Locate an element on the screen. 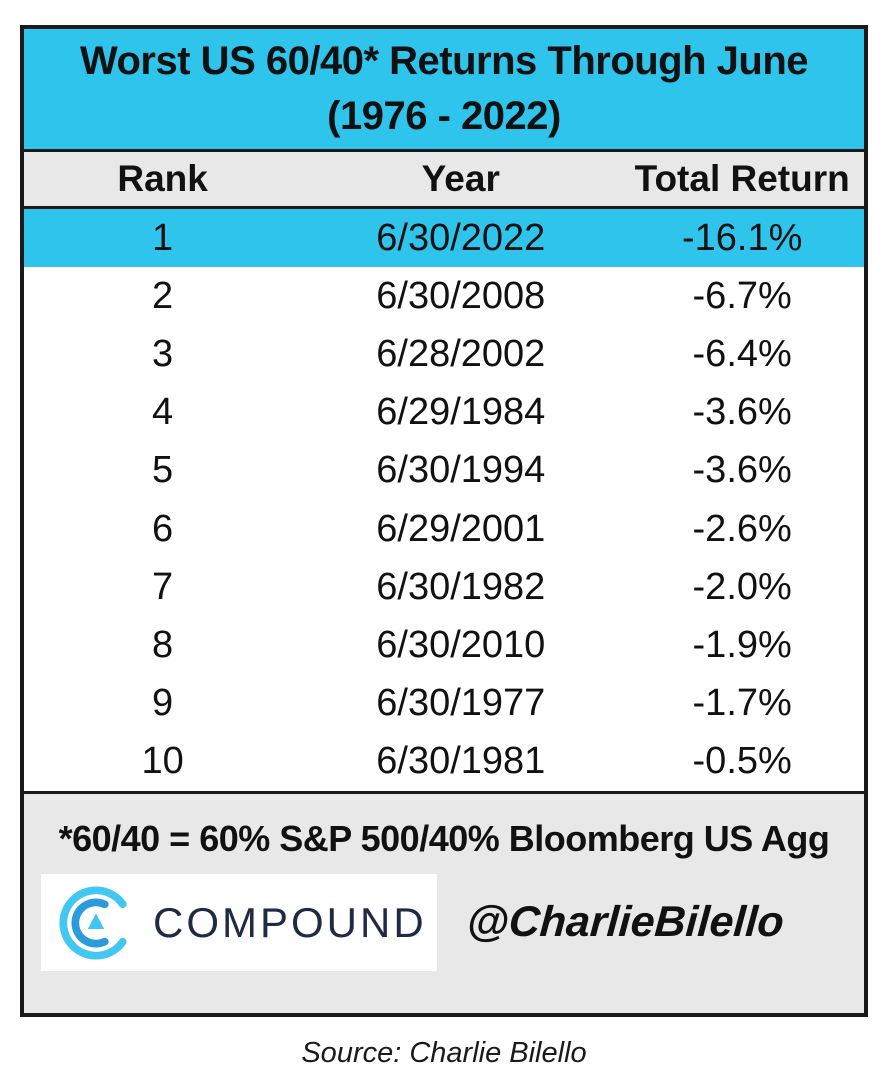  year-cell: 6/28/2002 is located at coordinates (461, 354).